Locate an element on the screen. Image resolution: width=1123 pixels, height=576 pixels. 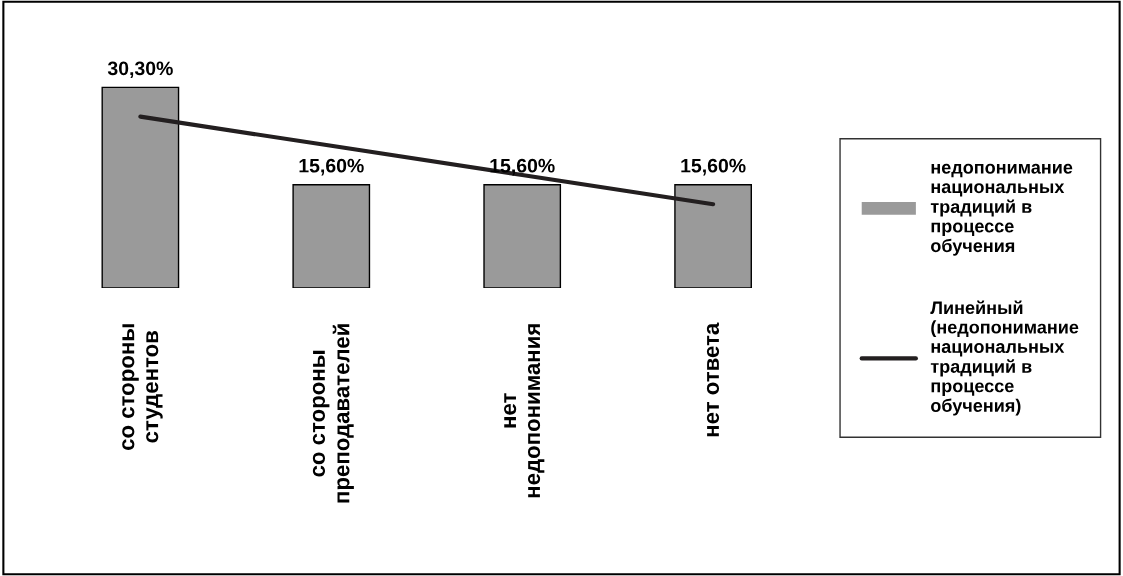
x-tick-label: нет ответа is located at coordinates (713, 379).